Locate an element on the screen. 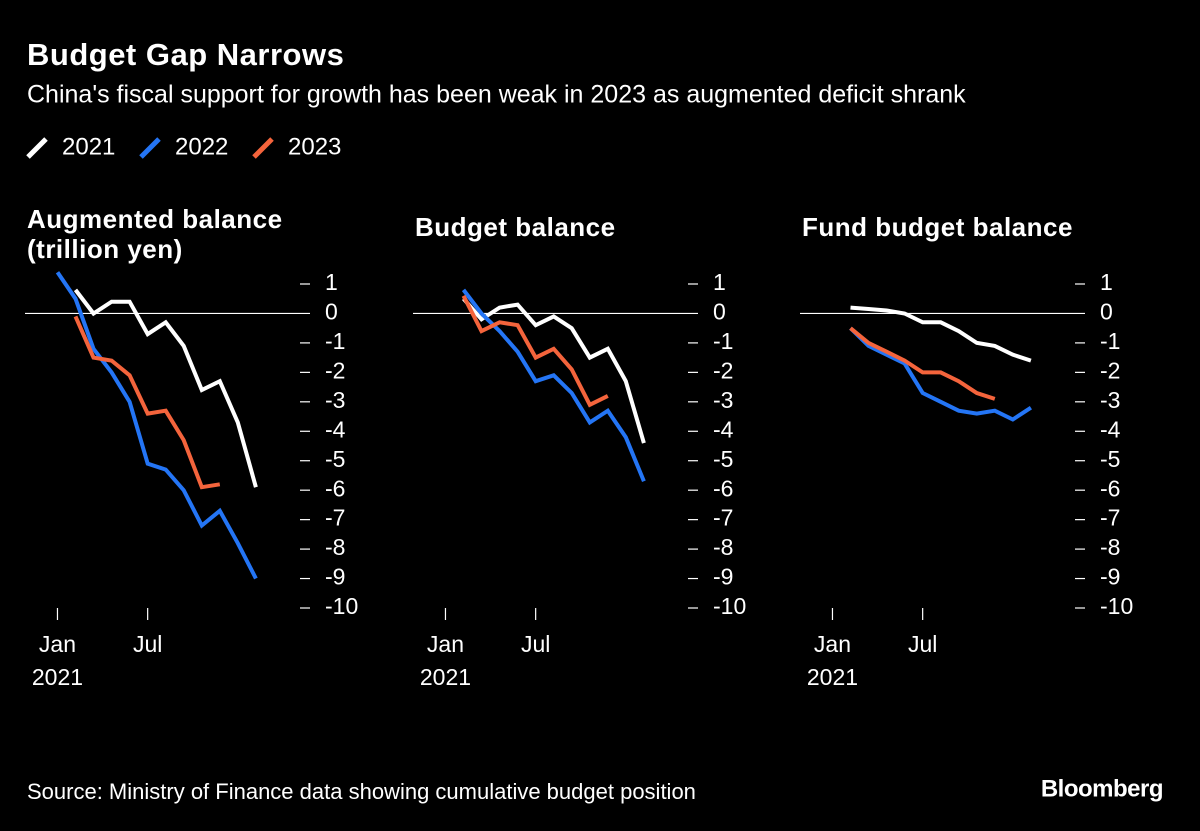  legend-label: 2021 is located at coordinates (88, 146).